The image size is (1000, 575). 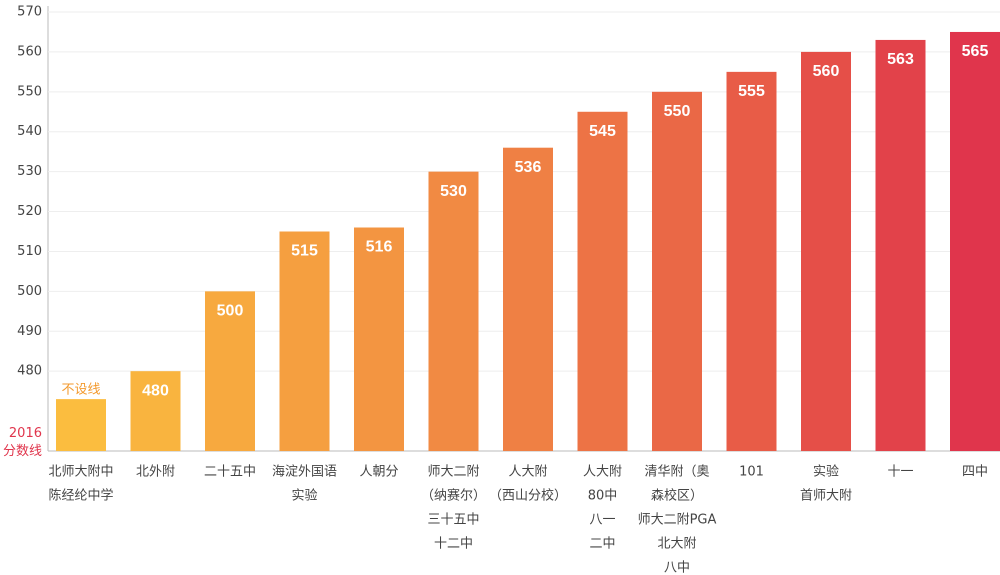 What do you see at coordinates (677, 568) in the screenshot?
I see `x-tick-label: 八中` at bounding box center [677, 568].